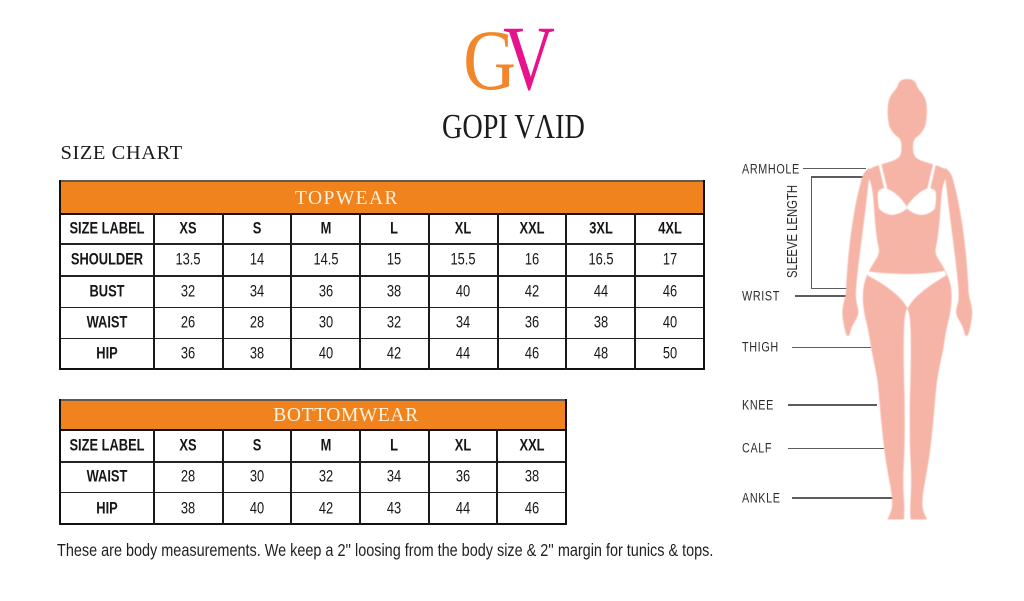 This screenshot has height=601, width=1024. What do you see at coordinates (489, 58) in the screenshot?
I see `svg-text: G` at bounding box center [489, 58].